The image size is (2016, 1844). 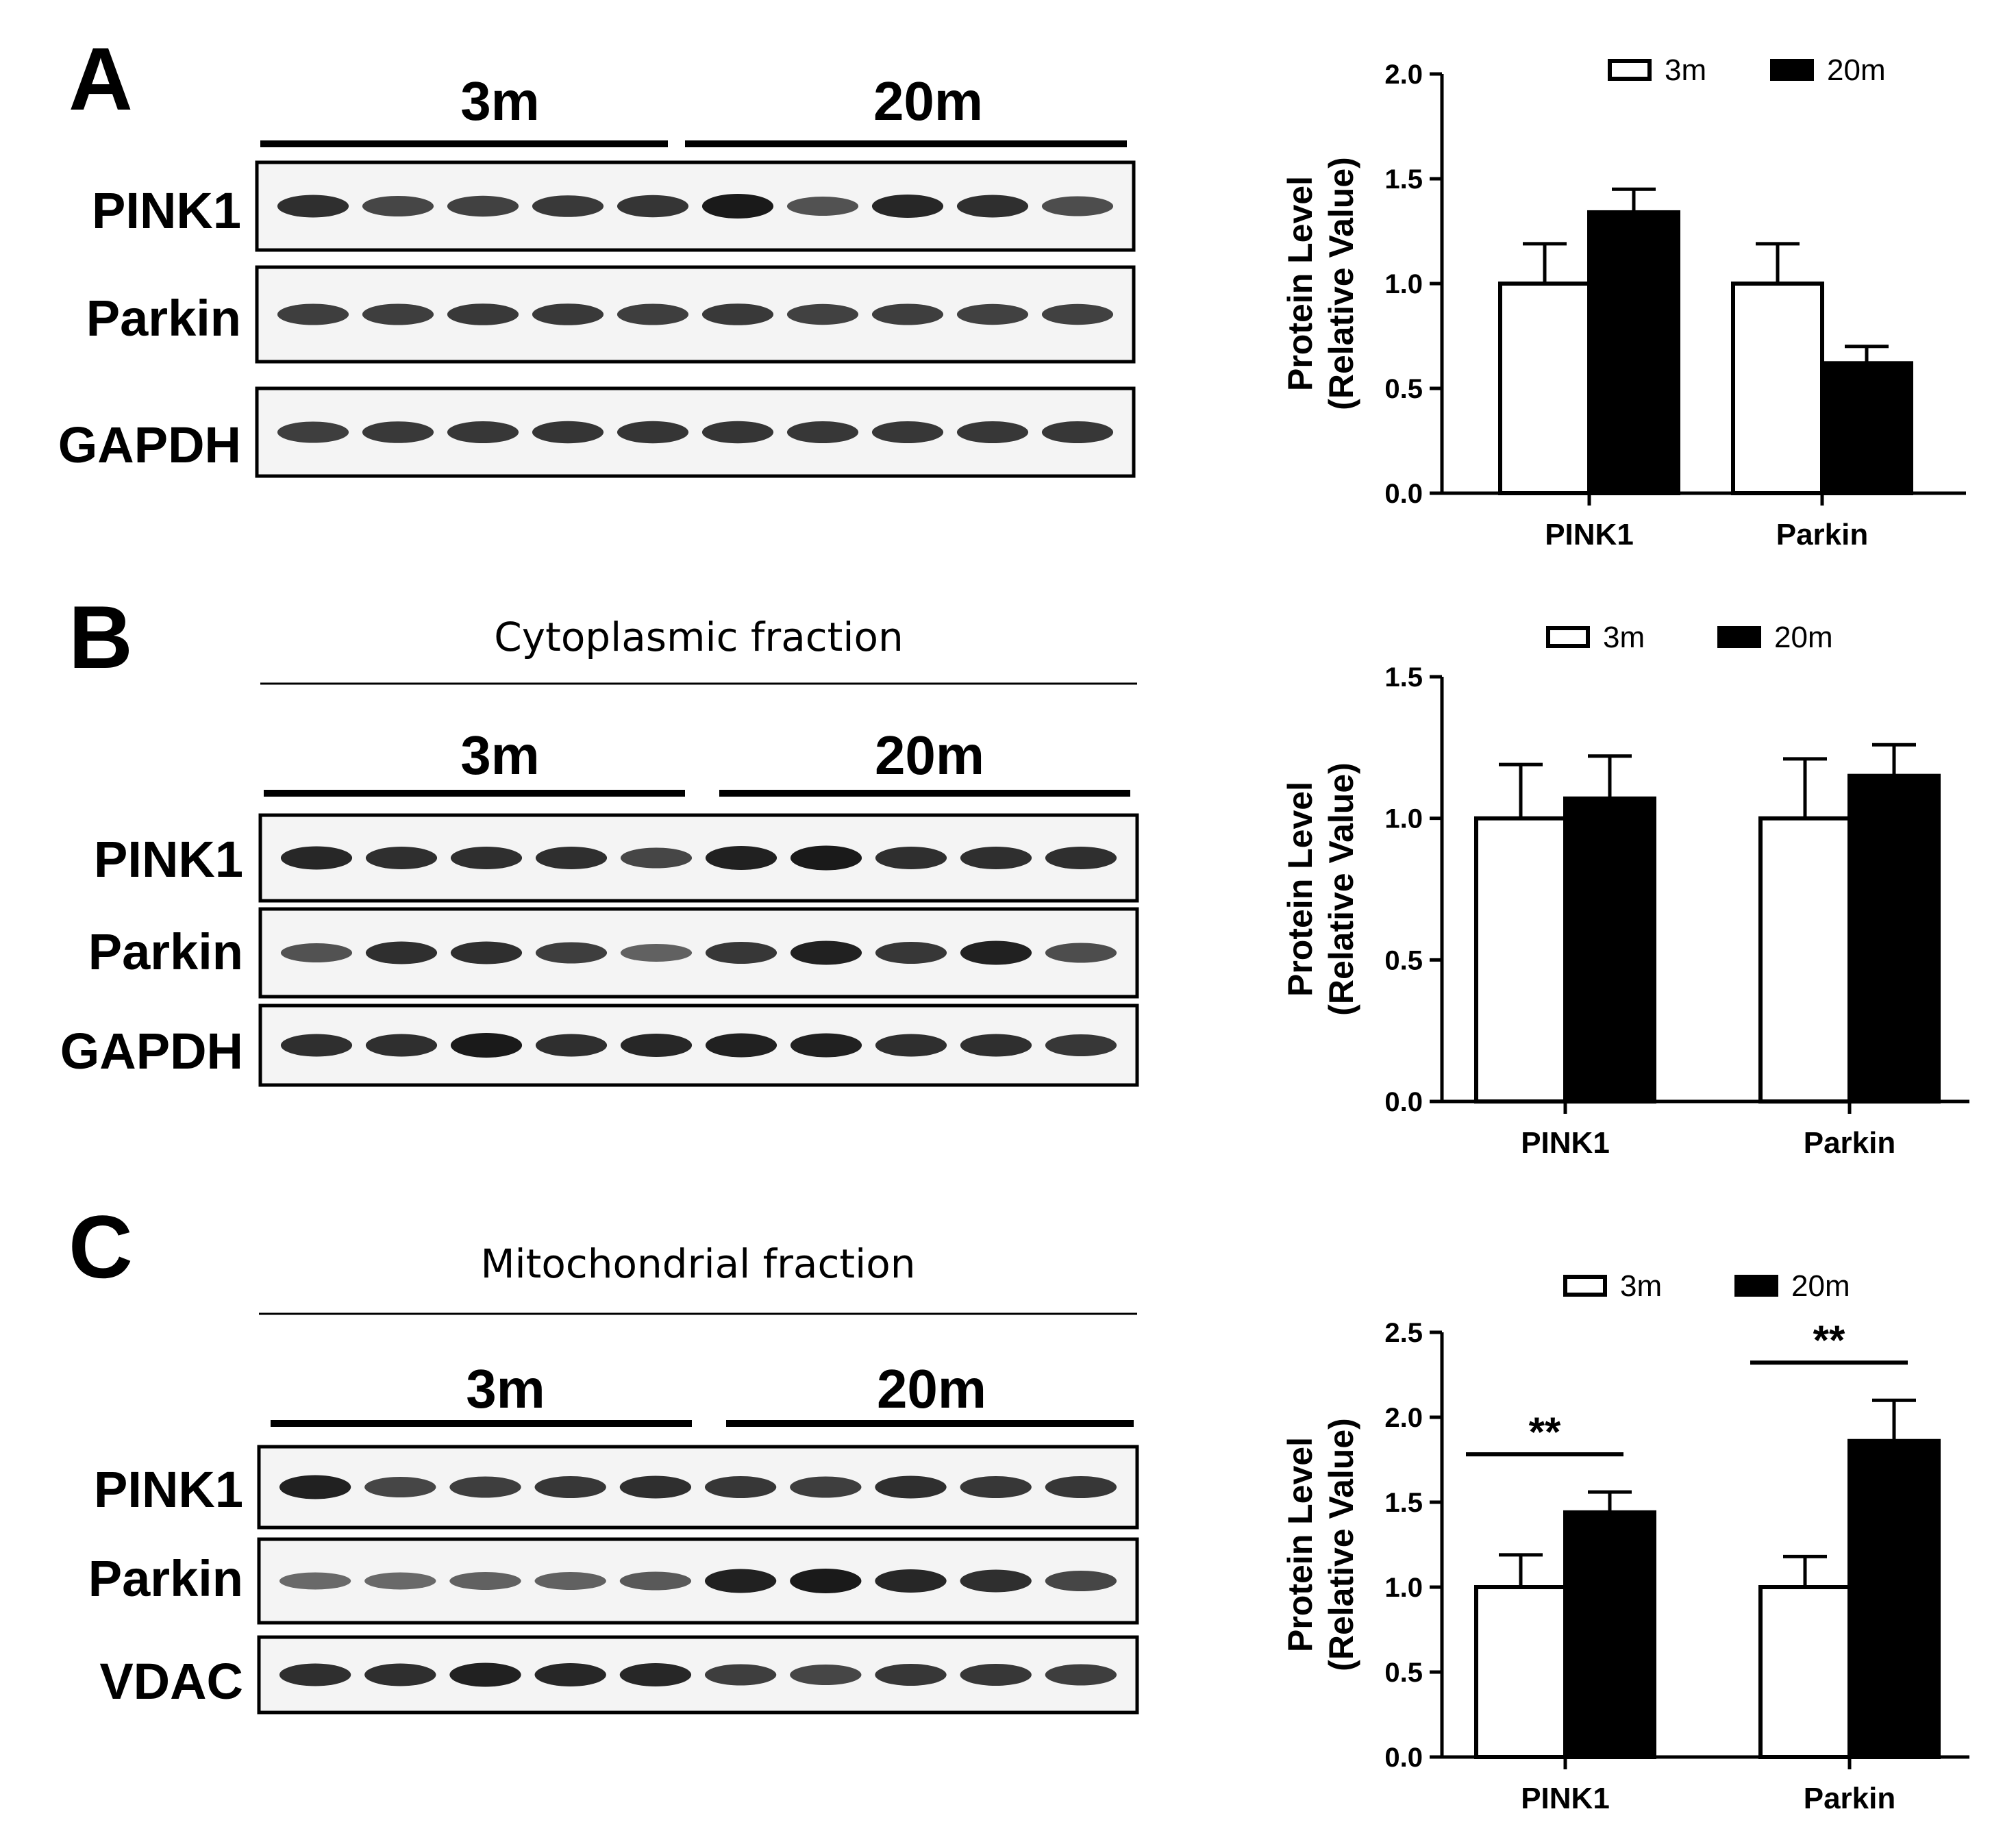 What do you see at coordinates (1520, 1672) in the screenshot?
I see `bar-3m-PINK1` at bounding box center [1520, 1672].